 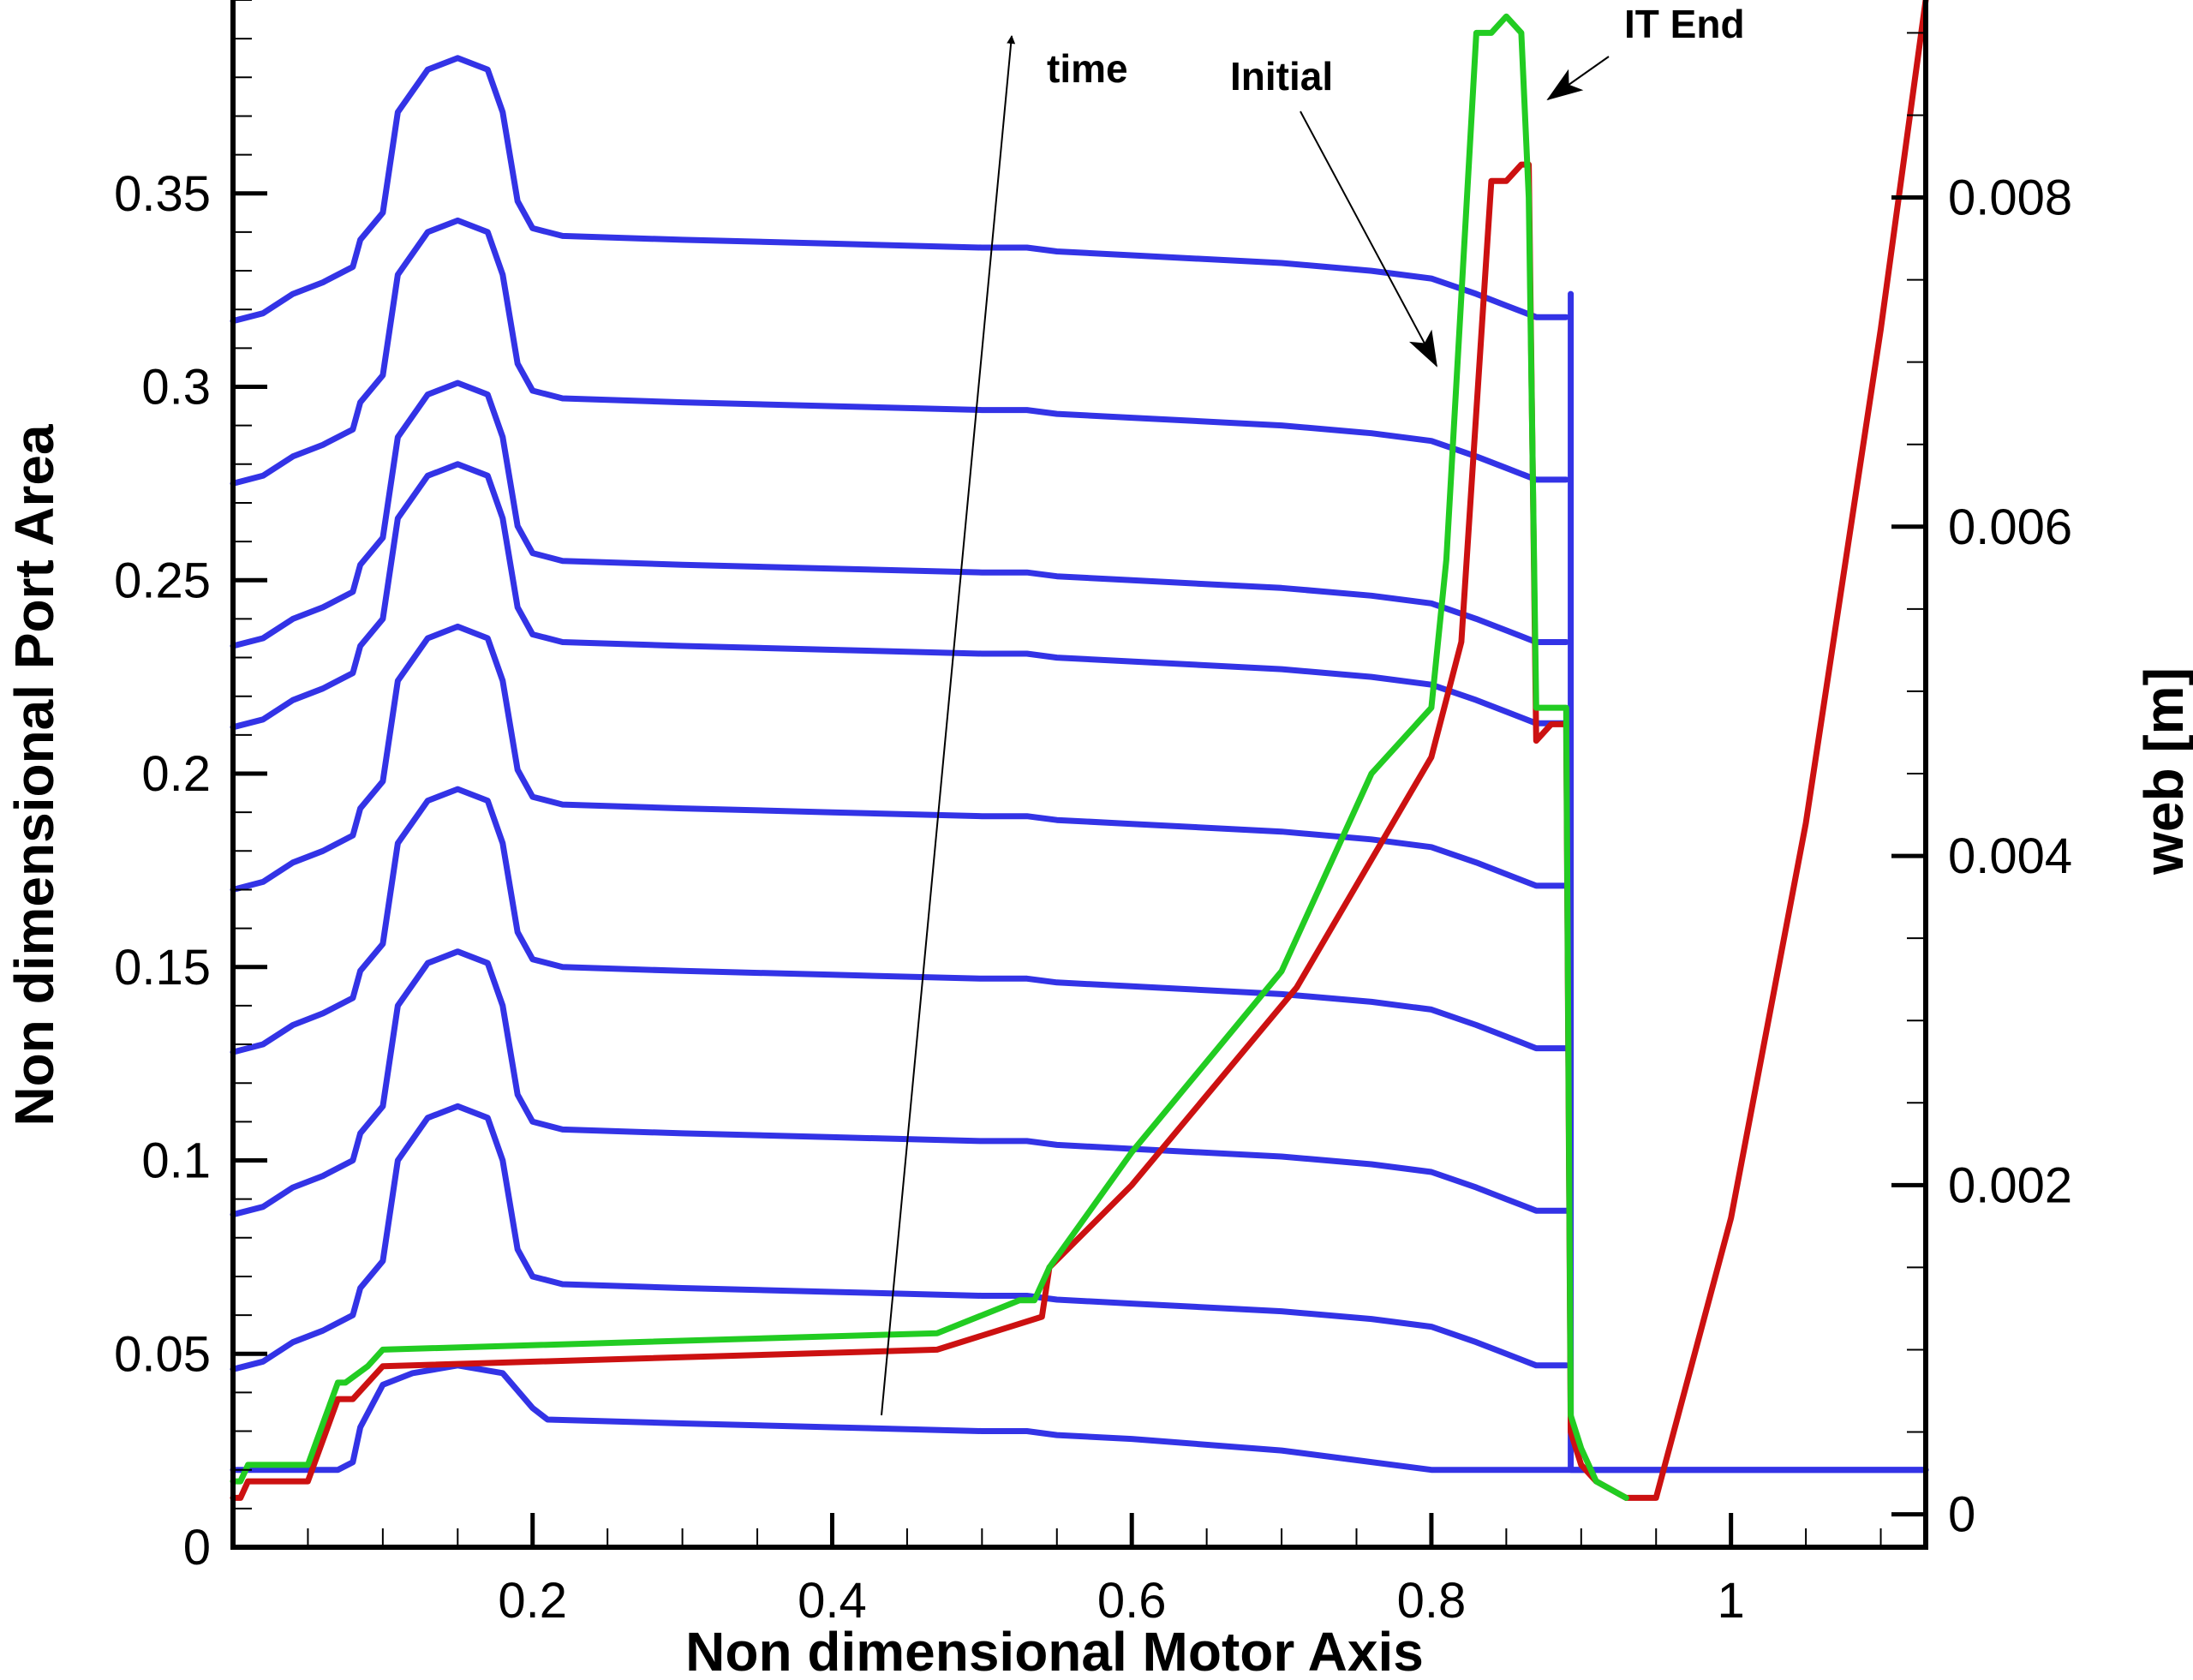 I want to click on y-left-axis-title: Non dimensional Port Area, so click(x=34, y=776).